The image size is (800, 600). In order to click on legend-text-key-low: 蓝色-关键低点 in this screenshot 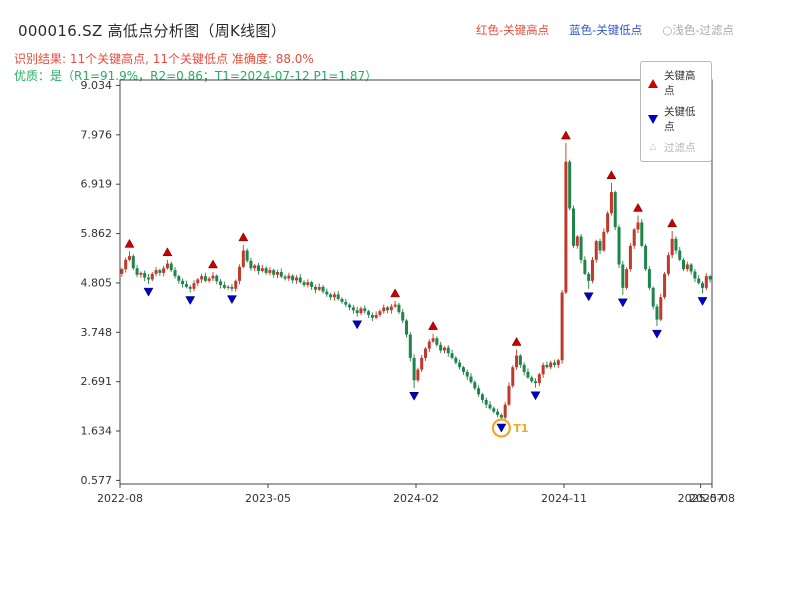, I will do `click(606, 30)`.